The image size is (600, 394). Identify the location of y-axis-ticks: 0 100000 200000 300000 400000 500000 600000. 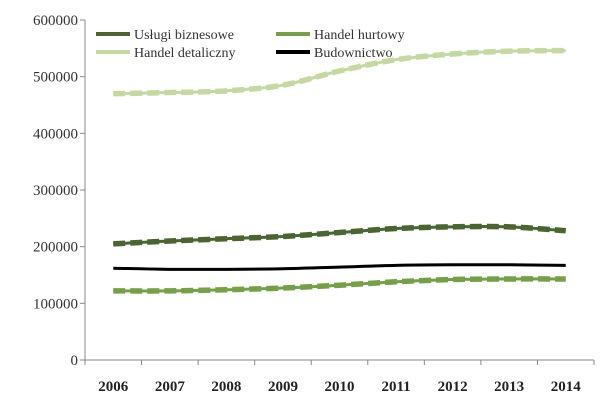
(59, 191).